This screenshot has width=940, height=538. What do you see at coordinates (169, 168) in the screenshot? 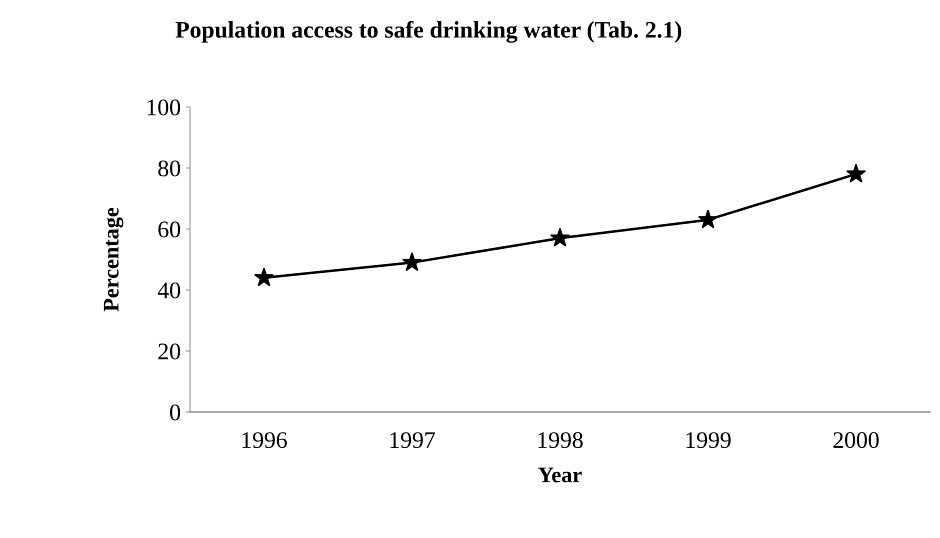
I see `y-tick-label: 80` at bounding box center [169, 168].